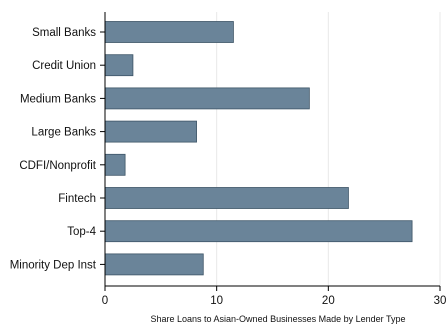 This screenshot has height=329, width=448. I want to click on x-tick-label: 0, so click(105, 301).